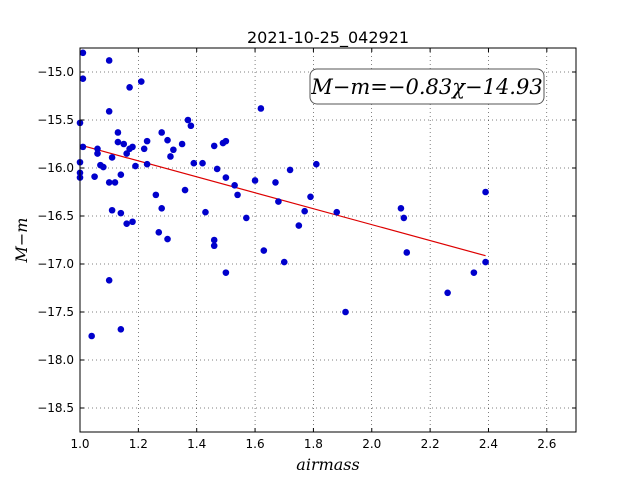  Describe the element at coordinates (21, 241) in the screenshot. I see `y-axis-label: M−m` at that location.